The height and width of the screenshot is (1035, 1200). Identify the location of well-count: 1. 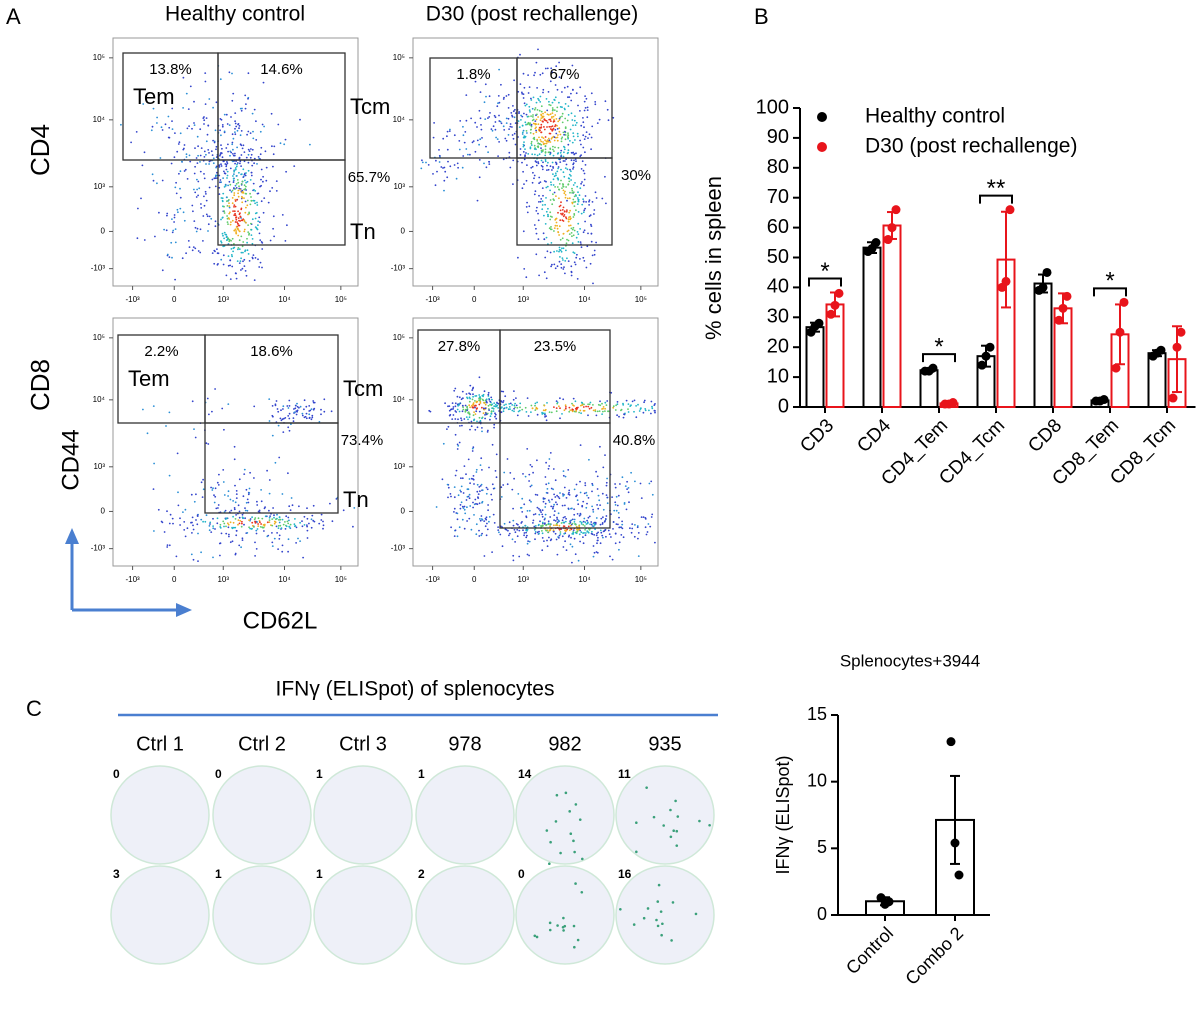
(319, 874).